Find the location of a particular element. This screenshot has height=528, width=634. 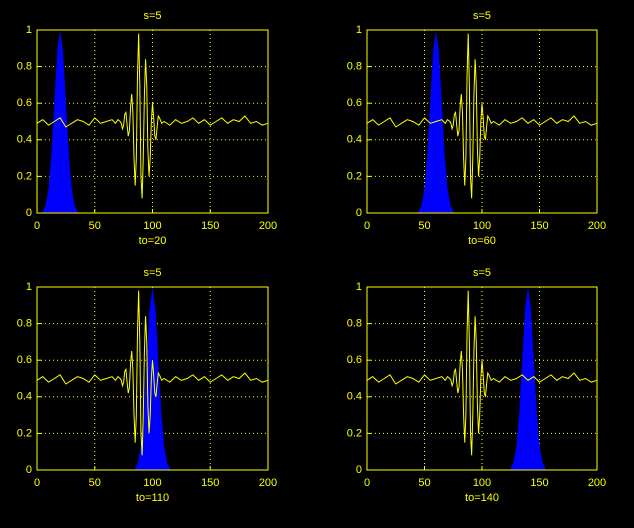

x-axis-label: to=20 is located at coordinates (153, 241).